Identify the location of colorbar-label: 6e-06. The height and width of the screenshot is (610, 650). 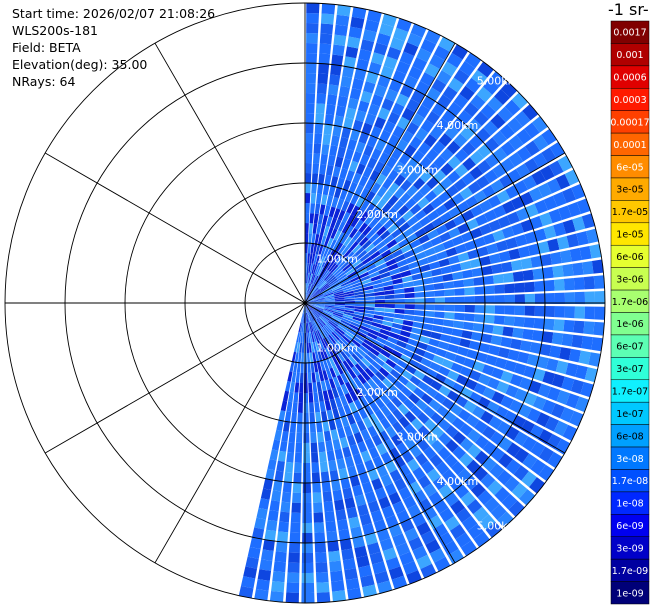
(629, 257).